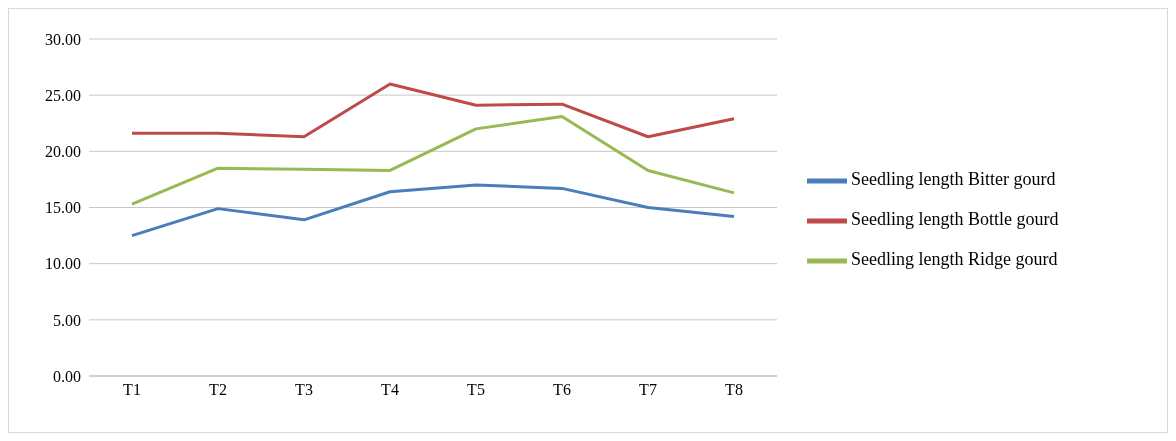 The width and height of the screenshot is (1176, 441). Describe the element at coordinates (132, 390) in the screenshot. I see `x-tick-label: T1` at that location.